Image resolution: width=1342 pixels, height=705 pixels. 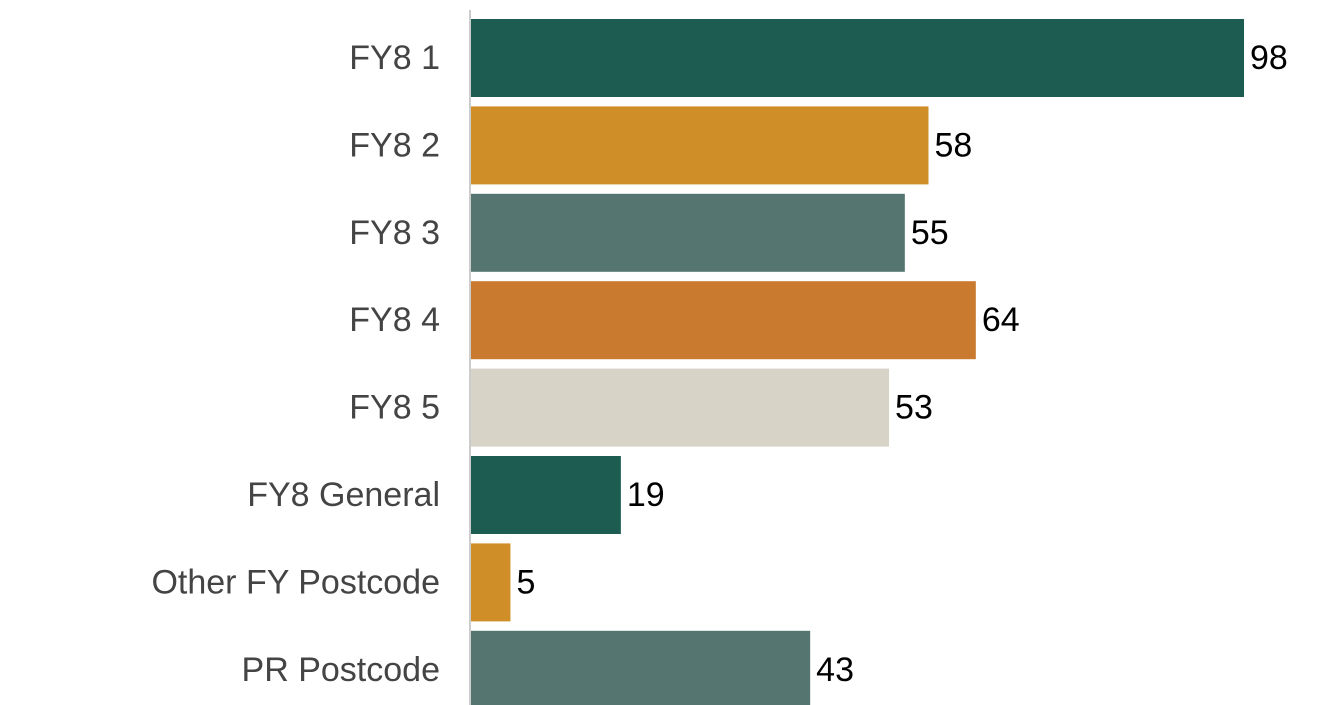 What do you see at coordinates (914, 408) in the screenshot?
I see `value-label: 53` at bounding box center [914, 408].